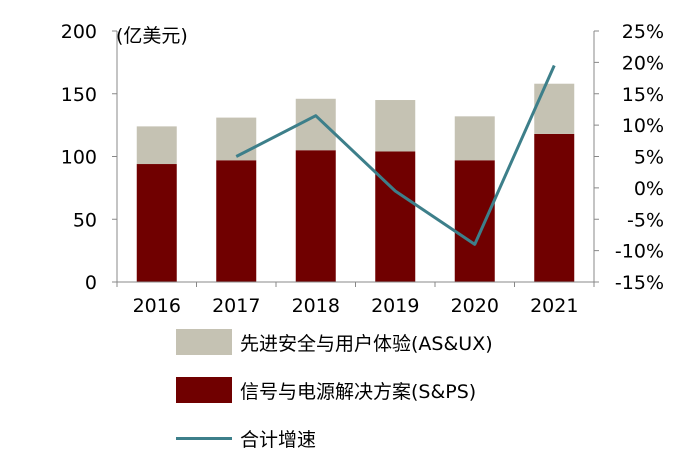  Describe the element at coordinates (358, 391) in the screenshot. I see `legend-label-sps: 信号与电源解决方案(S&PS)` at that location.